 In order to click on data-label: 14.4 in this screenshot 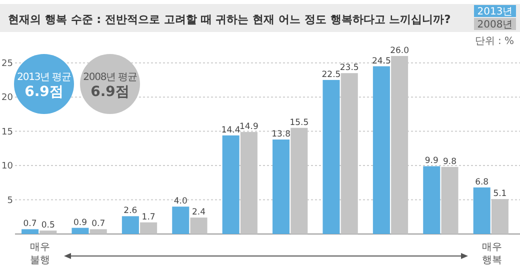, I will do `click(230, 130)`.